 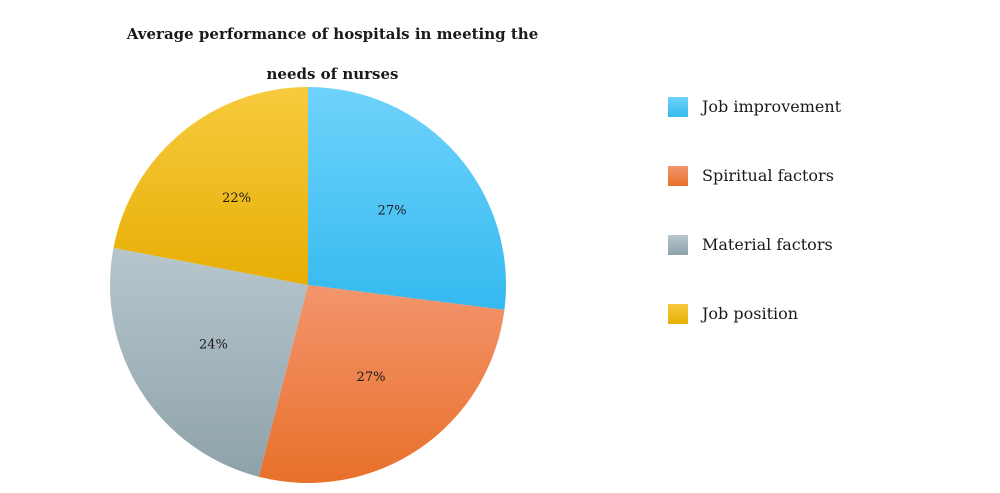 I want to click on pie-slice-job-position, so click(x=210, y=186).